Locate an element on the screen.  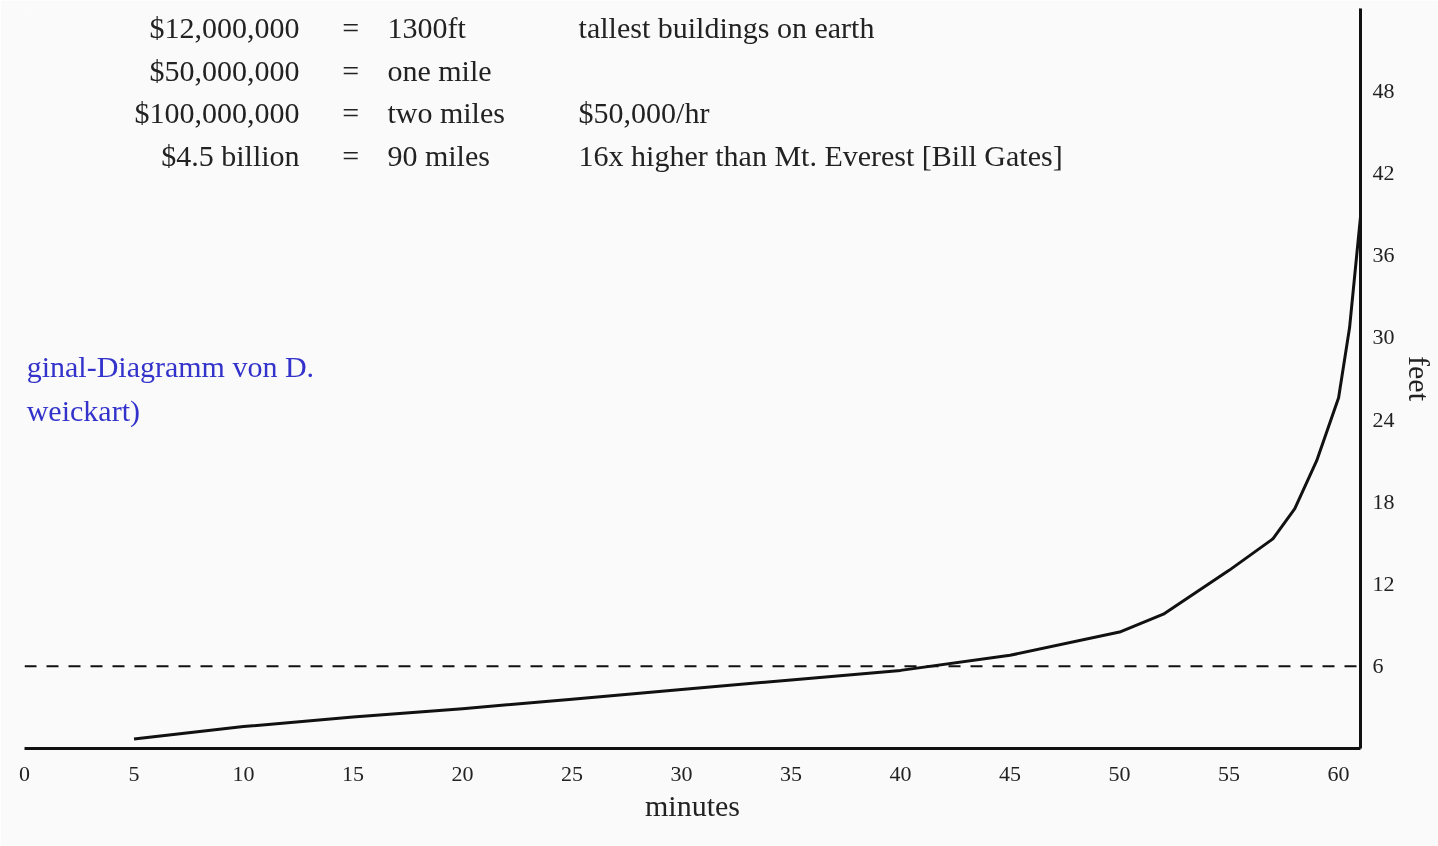
annotation: weickart) is located at coordinates (83, 410).